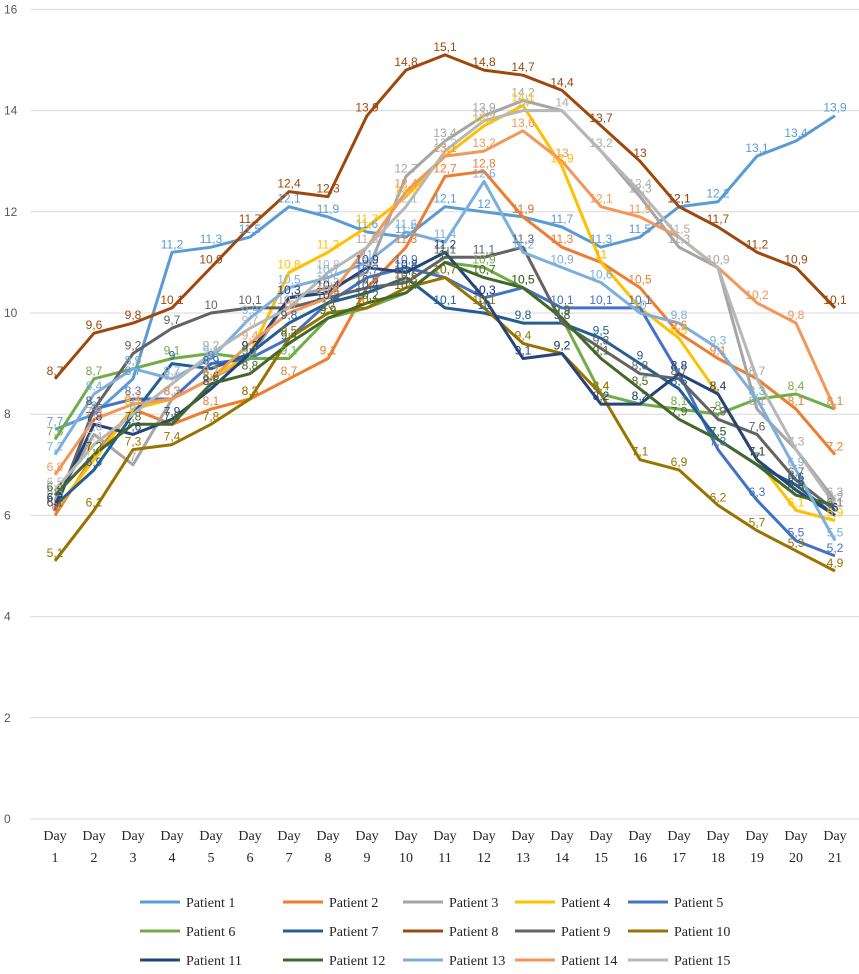 The height and width of the screenshot is (974, 859). Describe the element at coordinates (210, 903) in the screenshot. I see `legend-label: Patient 1` at that location.